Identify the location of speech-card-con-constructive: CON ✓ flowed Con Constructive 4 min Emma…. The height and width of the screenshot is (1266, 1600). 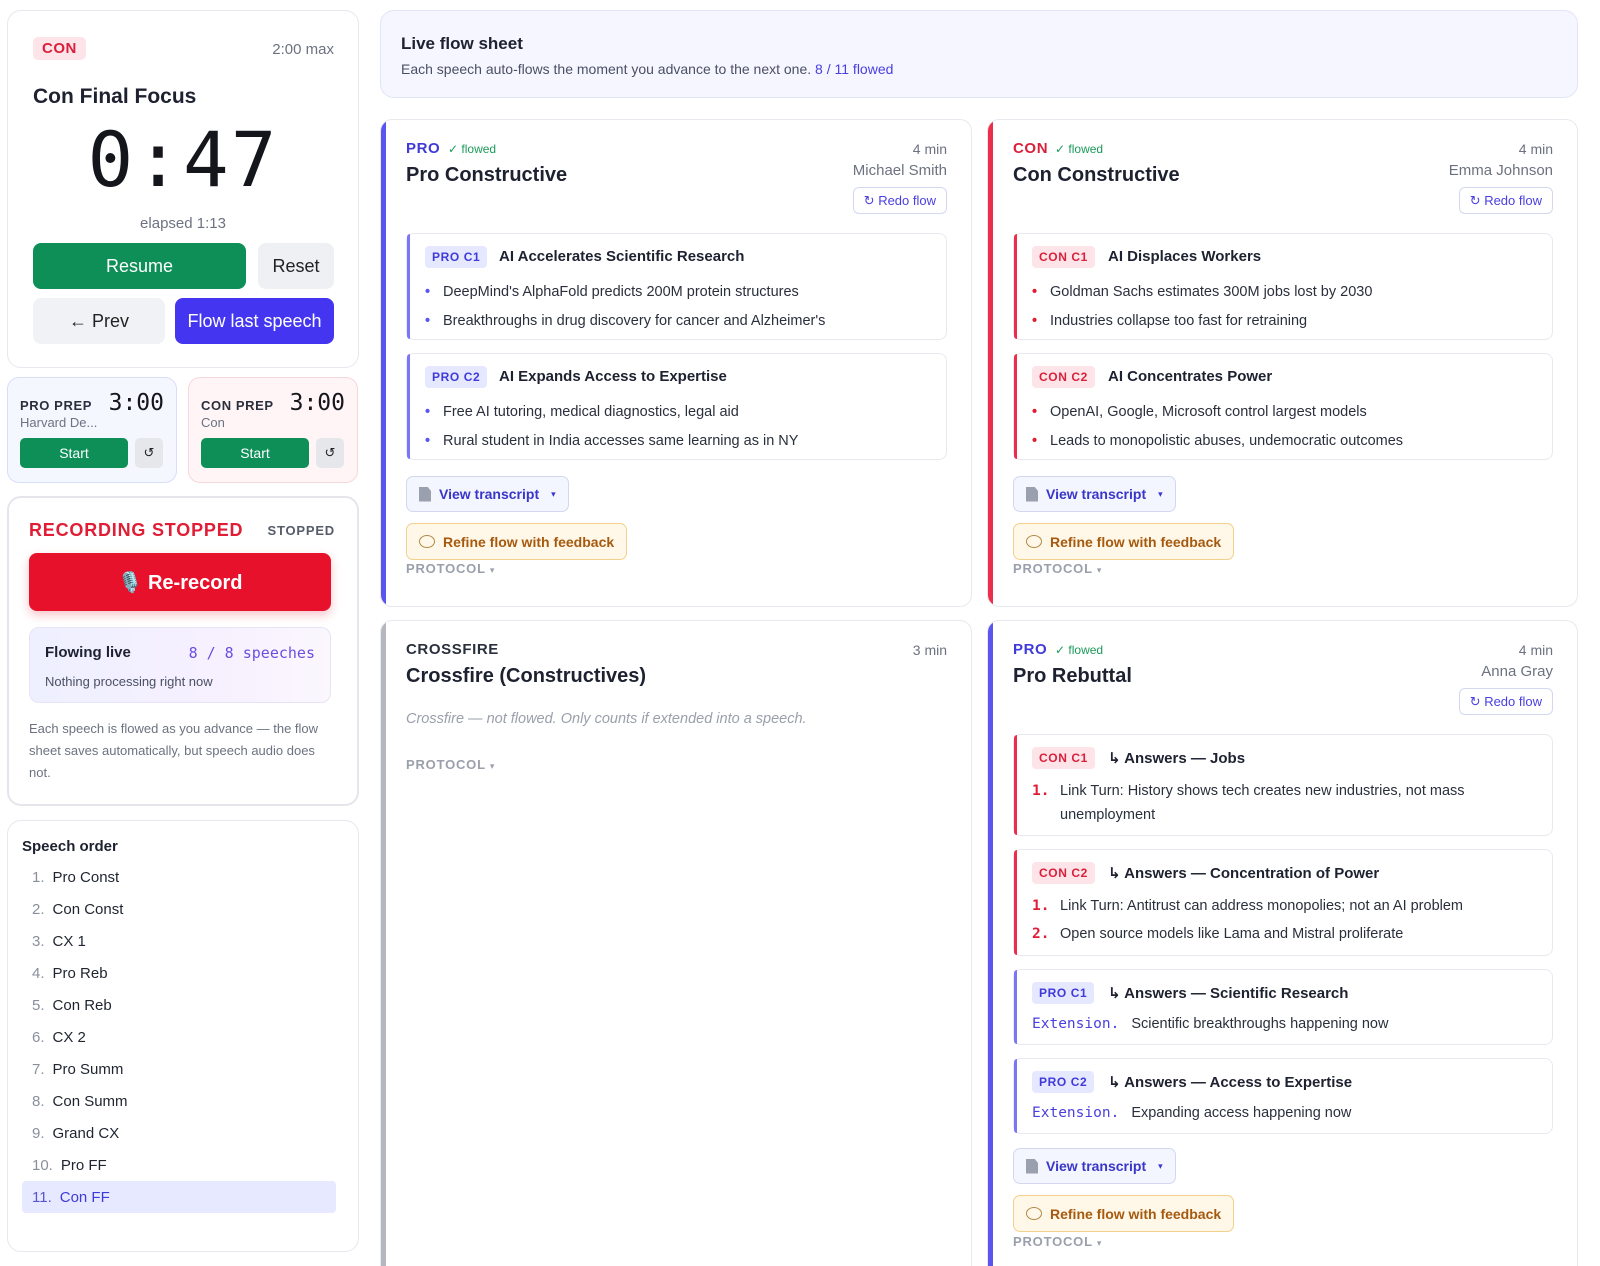
(1282, 363).